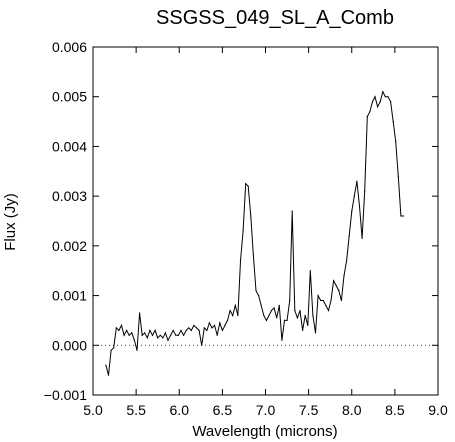 This screenshot has height=442, width=455. What do you see at coordinates (136, 410) in the screenshot?
I see `x-tick-label: 5.5` at bounding box center [136, 410].